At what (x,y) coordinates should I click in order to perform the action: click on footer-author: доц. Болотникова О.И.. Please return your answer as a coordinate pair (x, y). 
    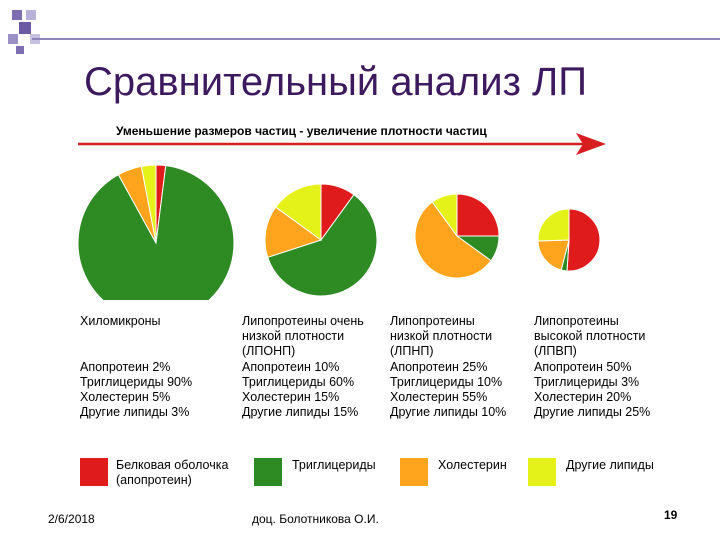
    Looking at the image, I should click on (315, 519).